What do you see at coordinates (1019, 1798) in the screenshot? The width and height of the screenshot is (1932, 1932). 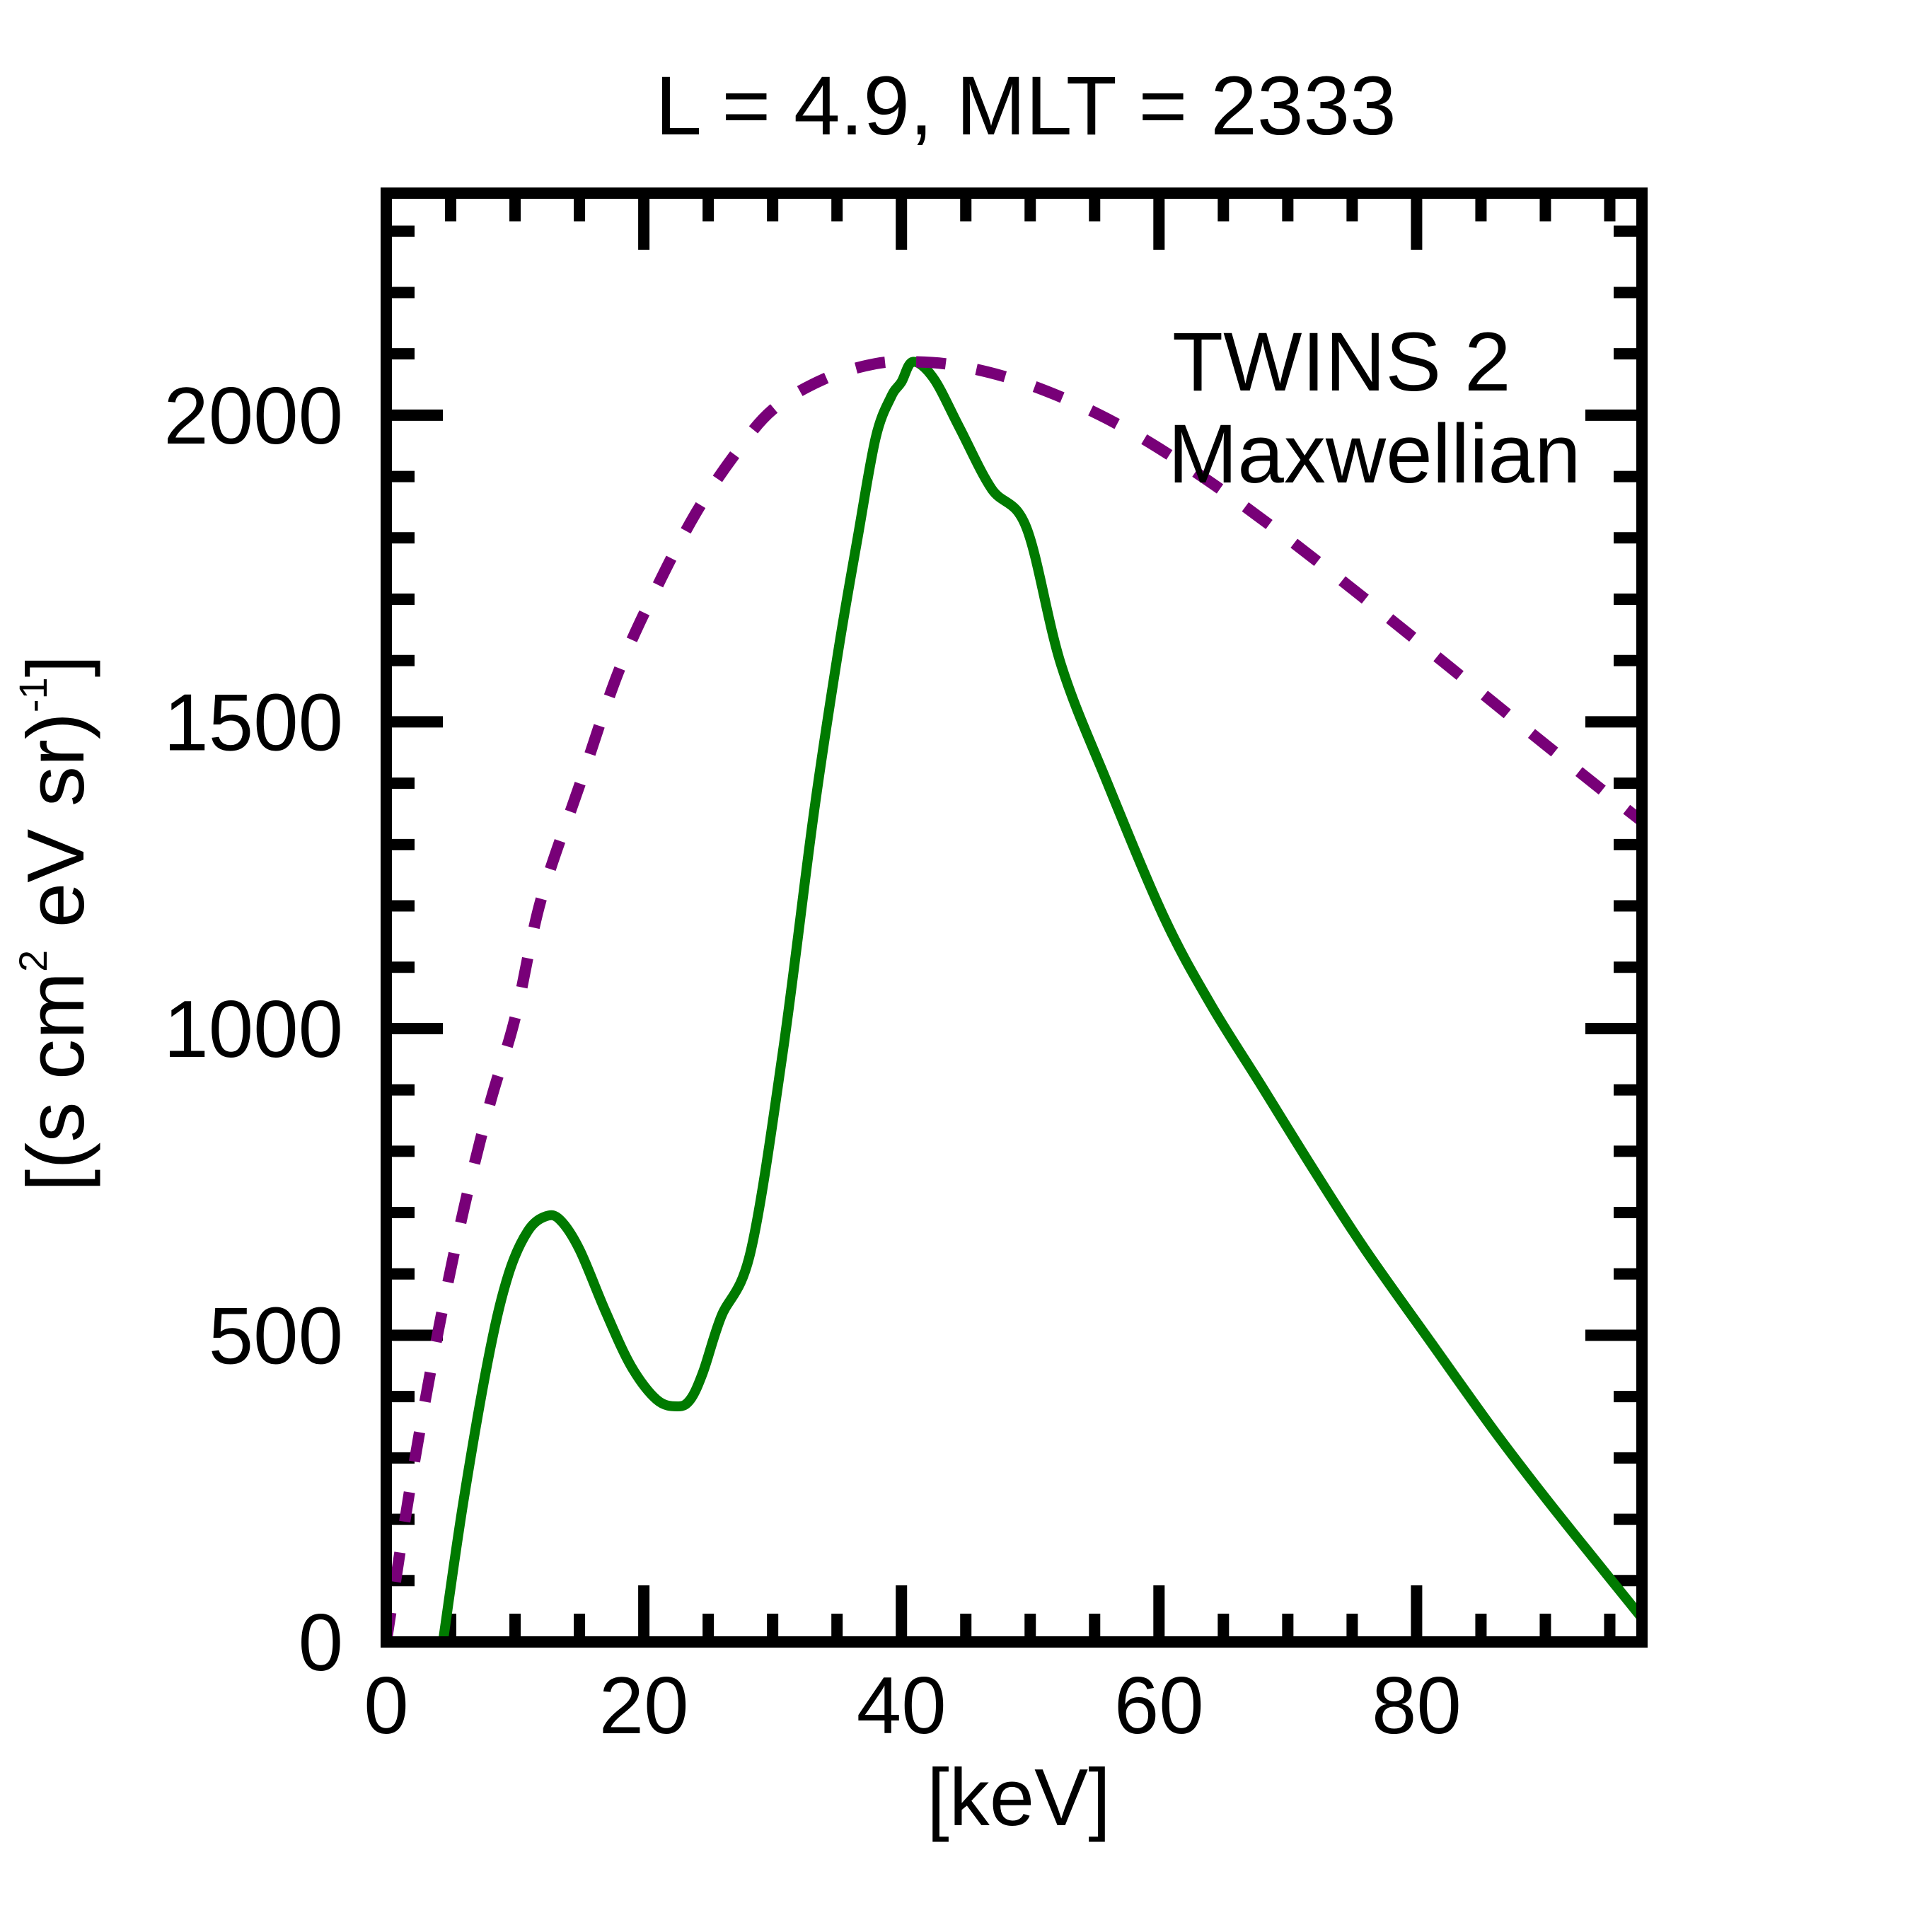 I see `x-axis-label: [keV]` at bounding box center [1019, 1798].